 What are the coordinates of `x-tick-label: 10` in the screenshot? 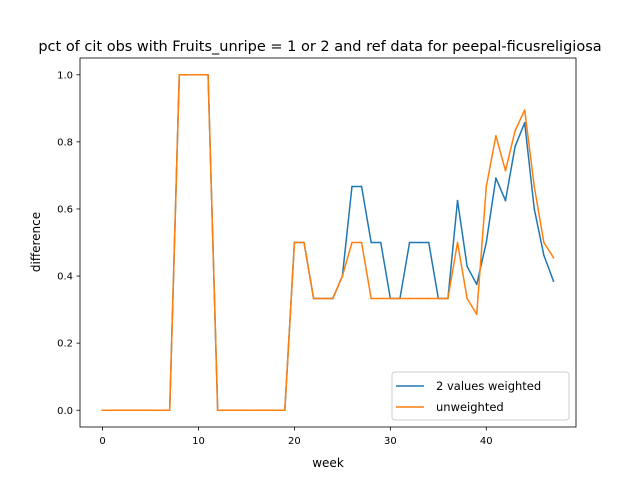 It's located at (198, 441).